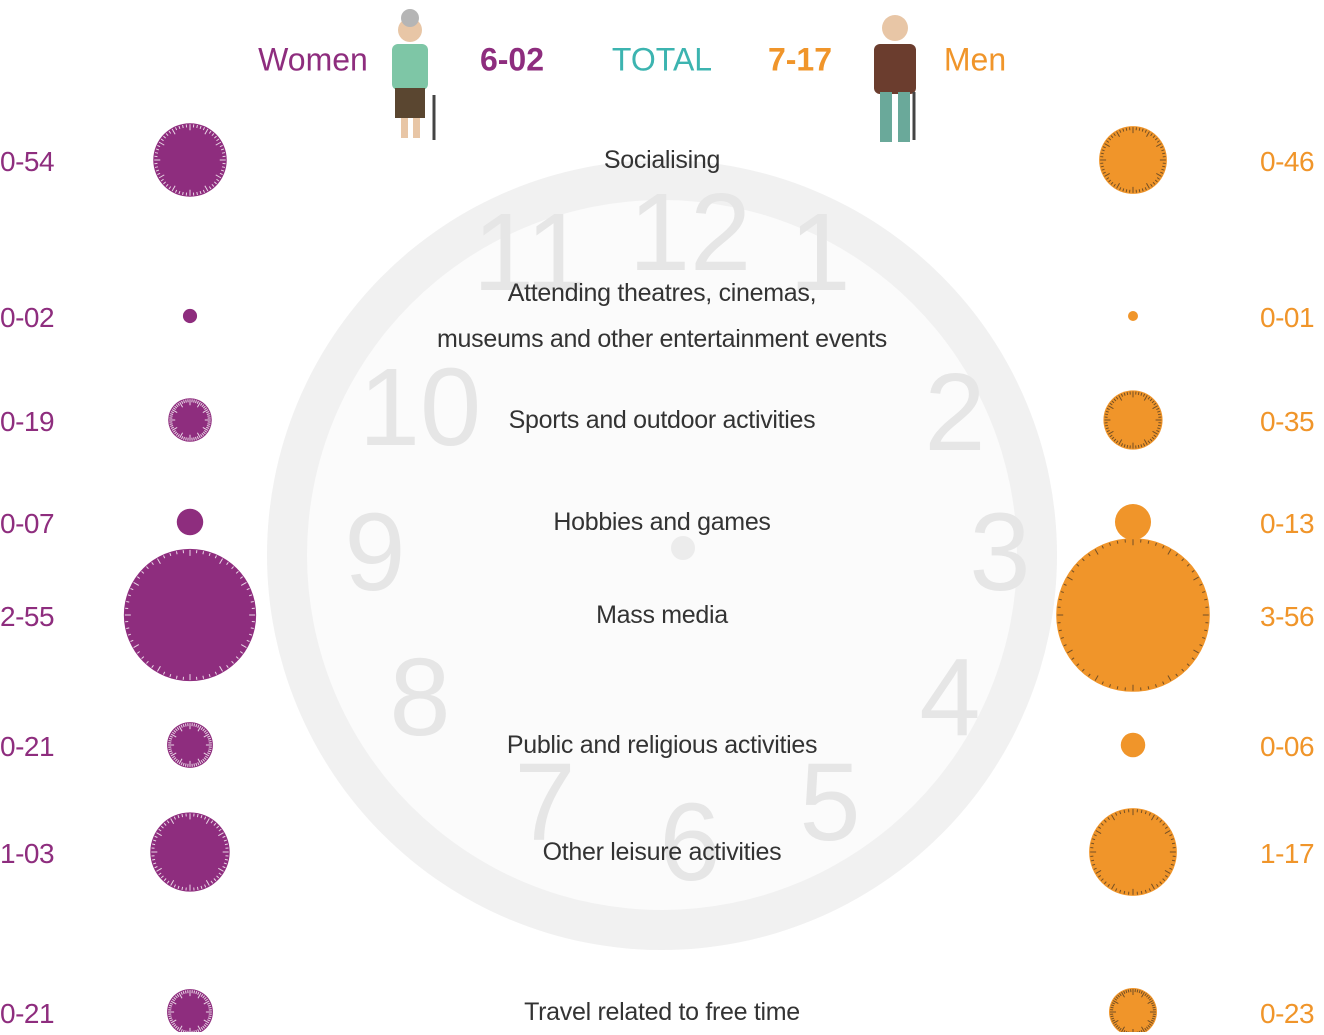 The height and width of the screenshot is (1035, 1324). I want to click on value-label: 0-46, so click(1287, 162).